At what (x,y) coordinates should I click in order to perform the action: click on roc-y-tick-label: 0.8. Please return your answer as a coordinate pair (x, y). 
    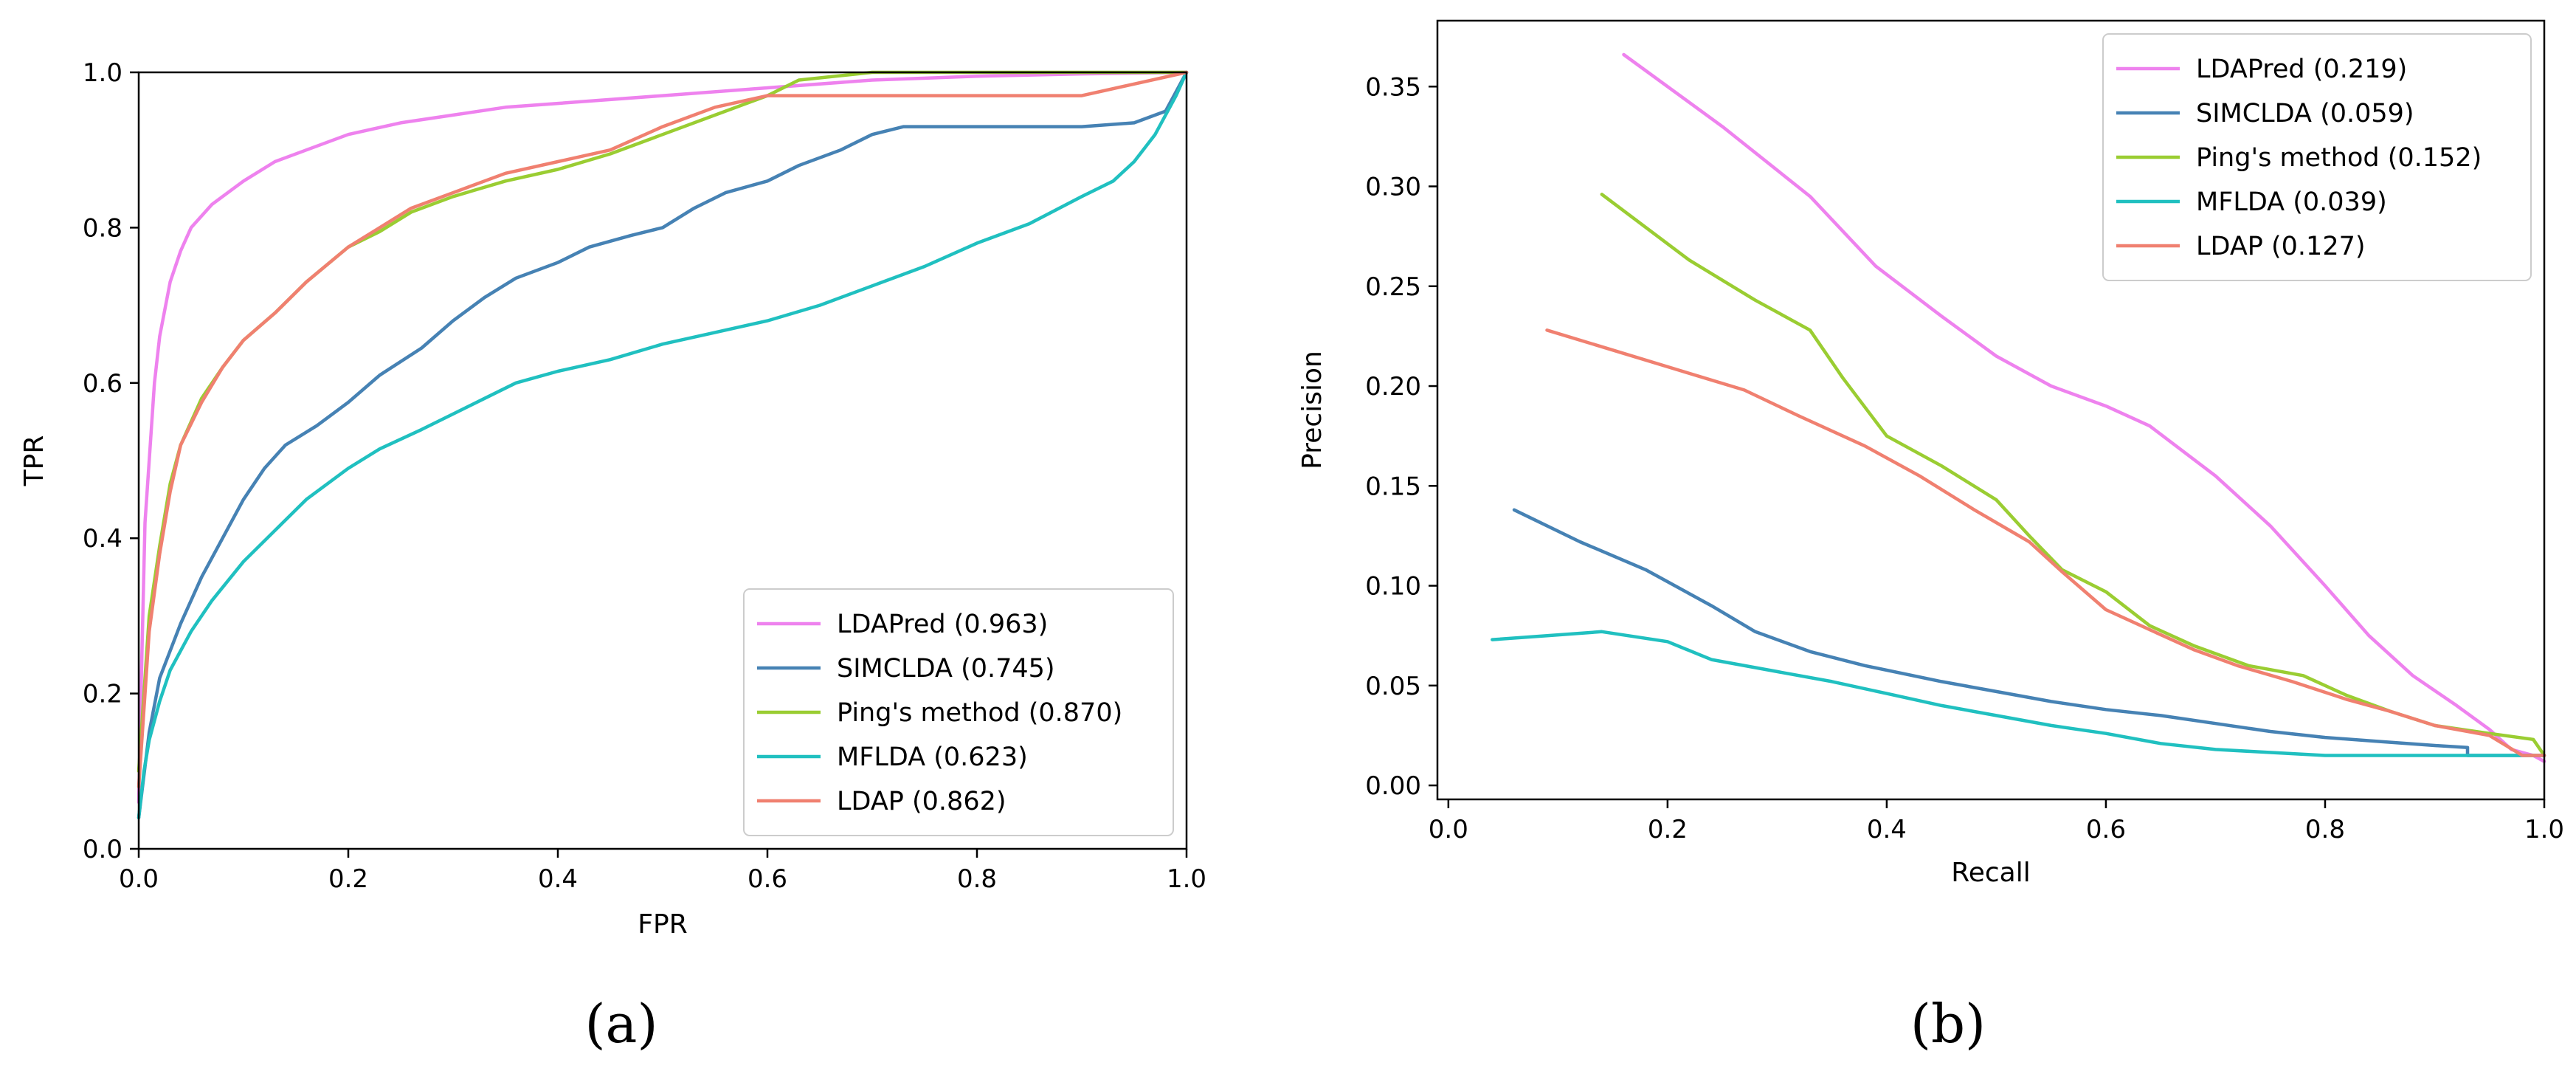
    Looking at the image, I should click on (103, 228).